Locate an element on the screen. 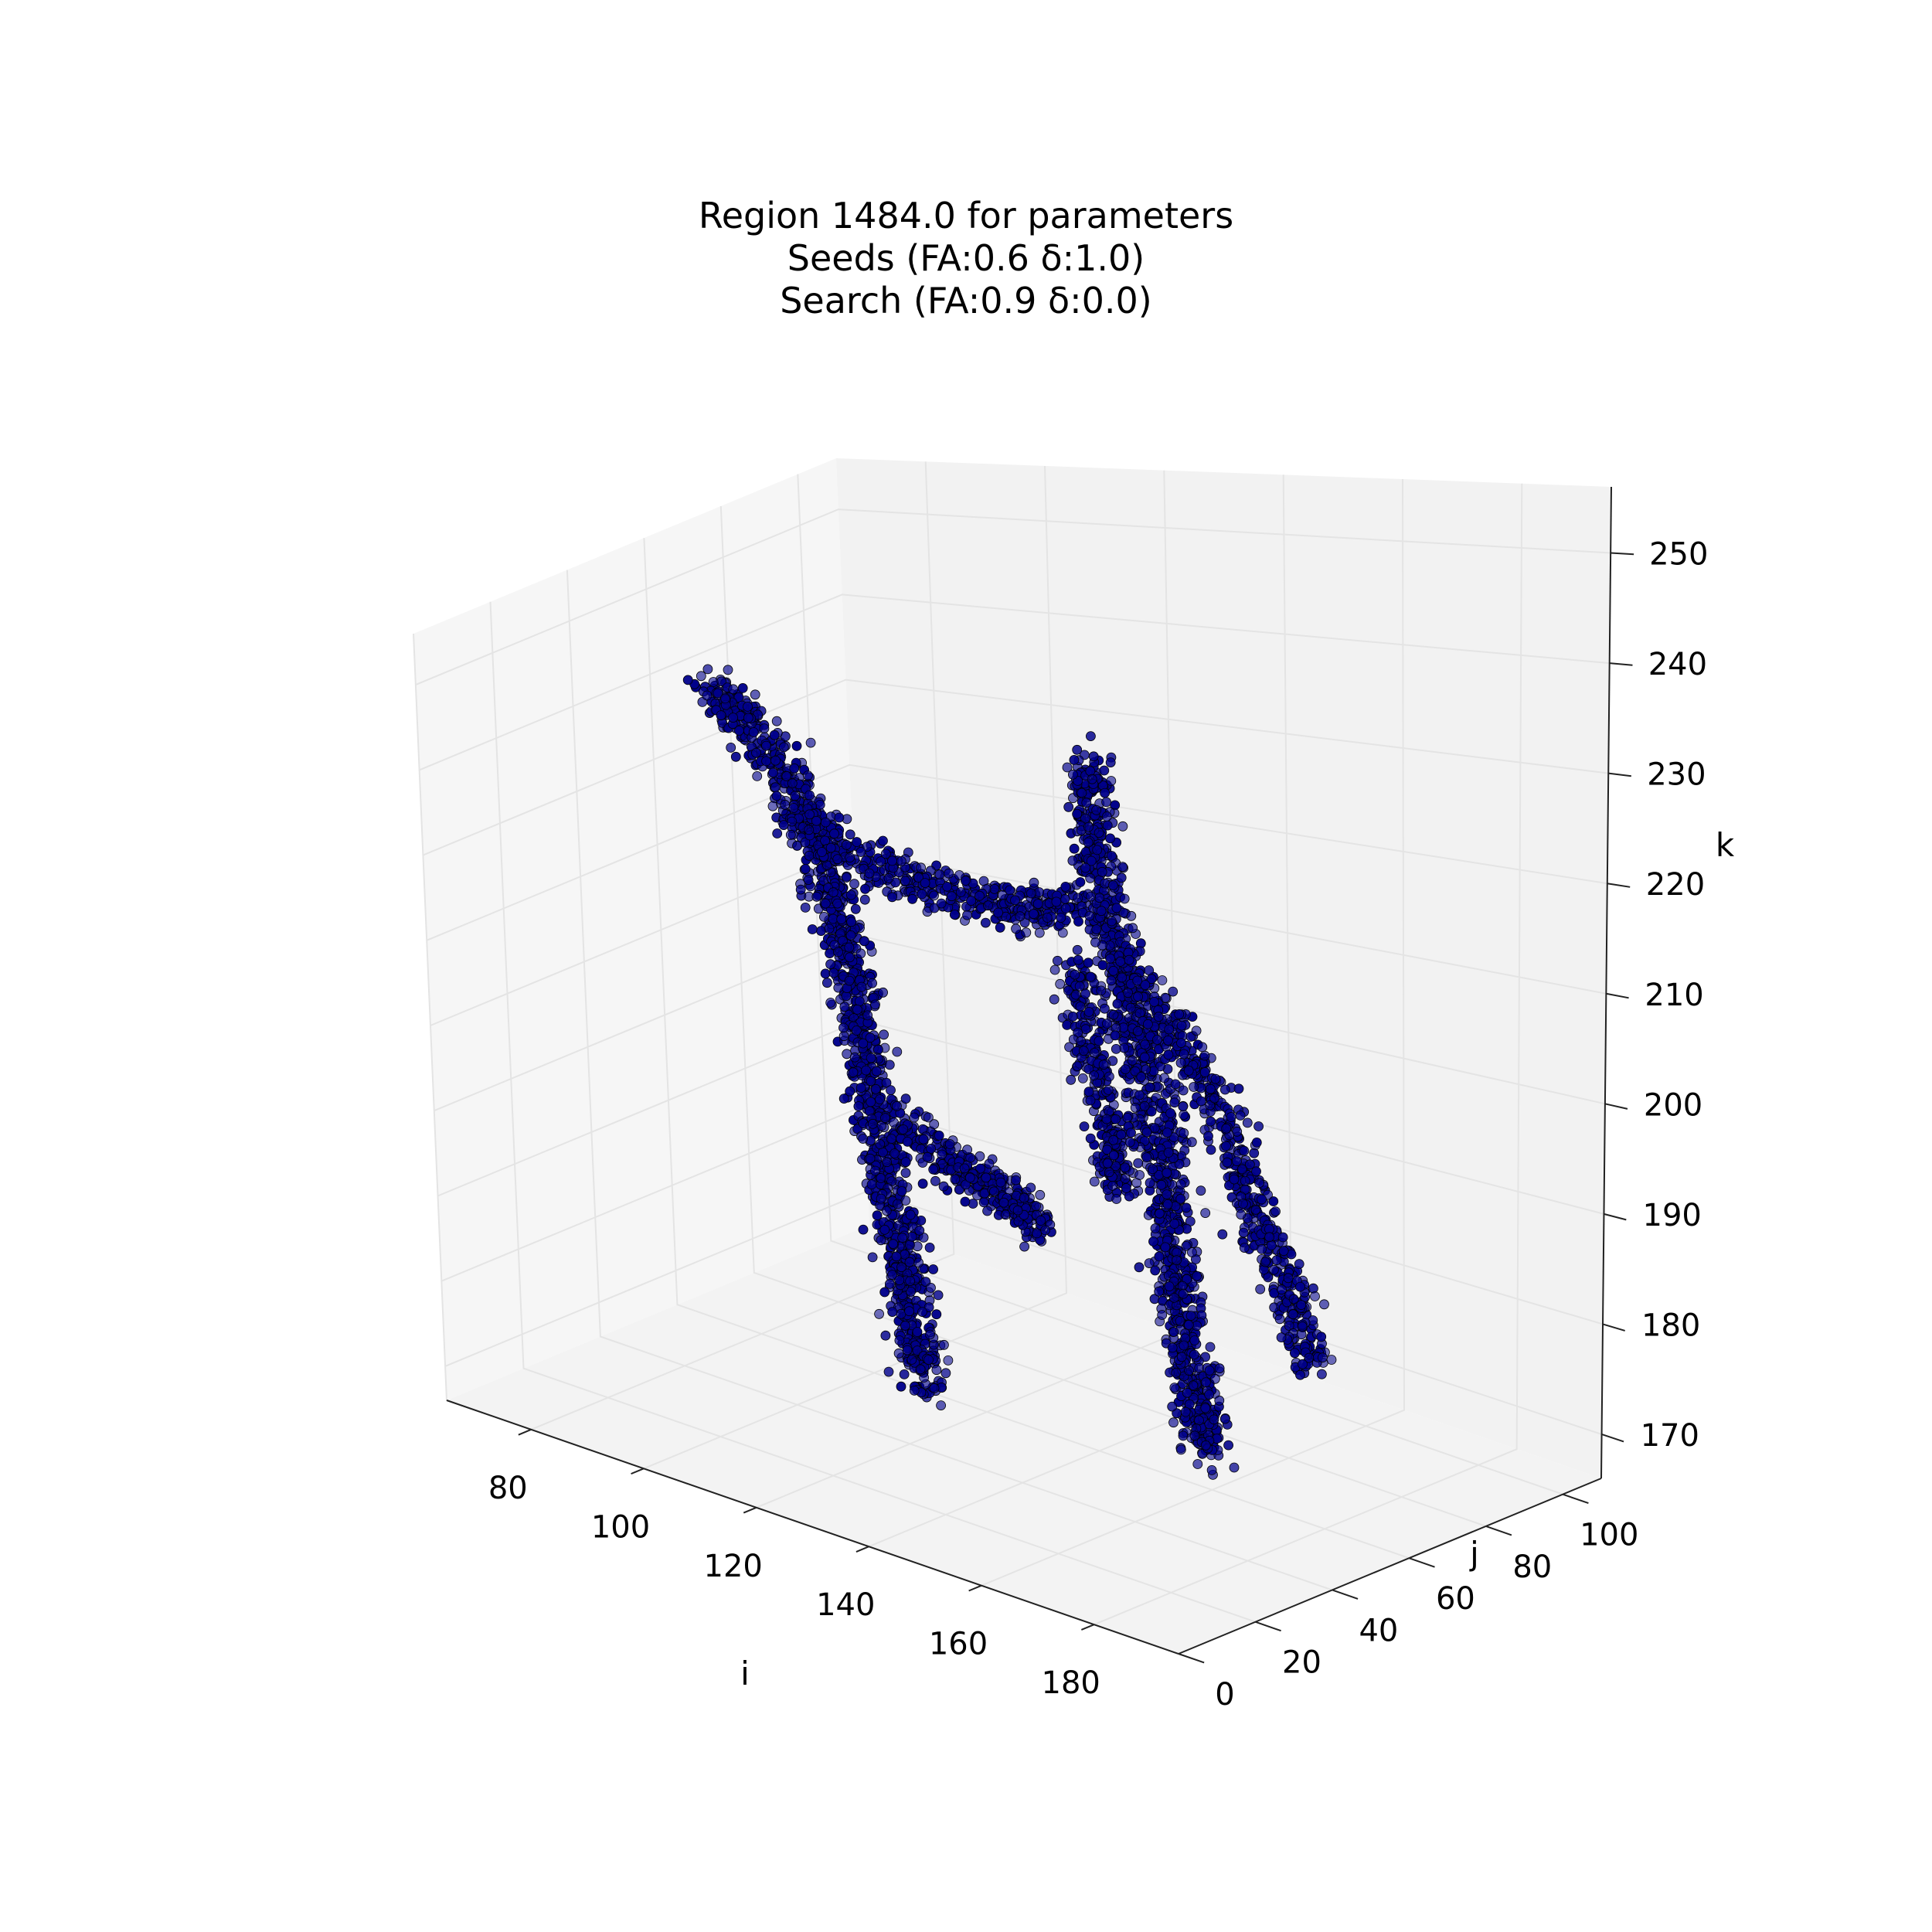 The width and height of the screenshot is (1932, 1932). z-axis-label: k is located at coordinates (1726, 845).